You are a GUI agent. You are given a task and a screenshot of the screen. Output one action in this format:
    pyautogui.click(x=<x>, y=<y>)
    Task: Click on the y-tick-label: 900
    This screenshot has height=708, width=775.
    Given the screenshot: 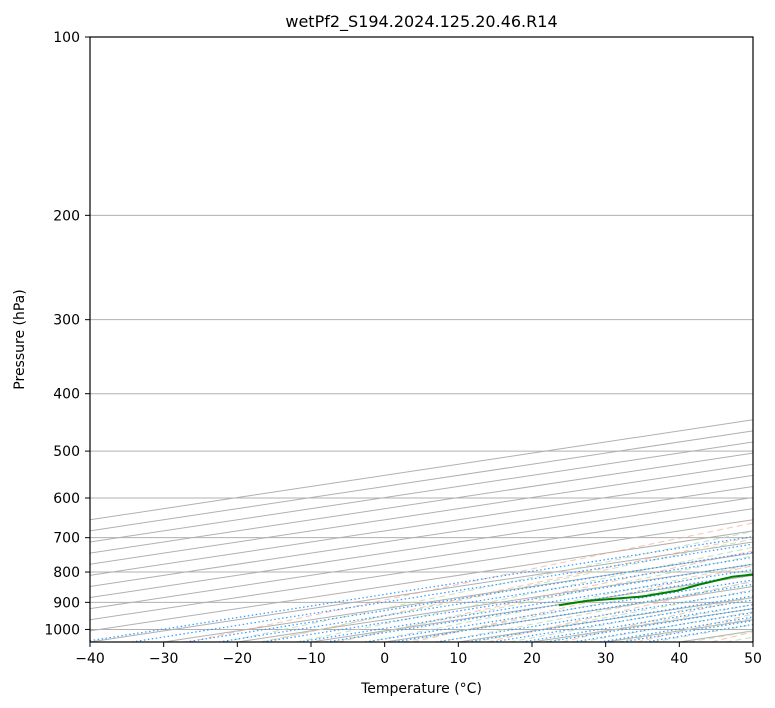 What is the action you would take?
    pyautogui.click(x=66, y=603)
    